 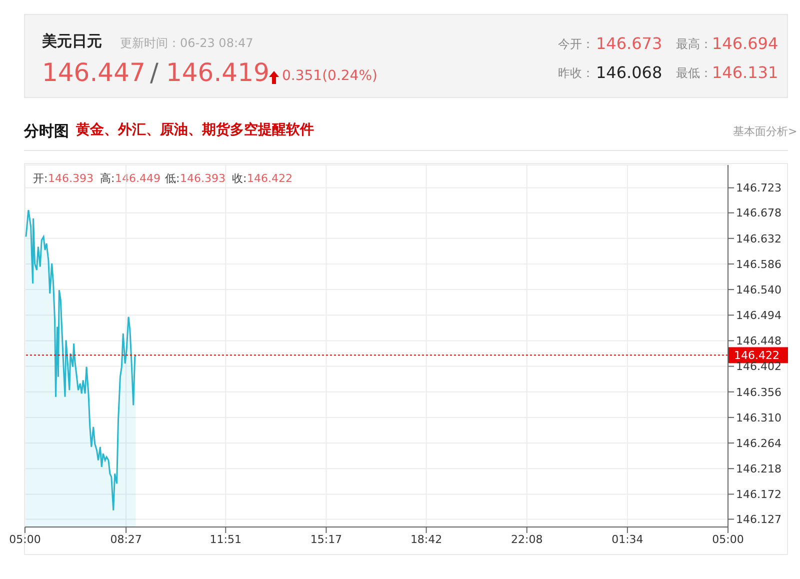 What do you see at coordinates (759, 392) in the screenshot?
I see `y-tick-label: 146.356` at bounding box center [759, 392].